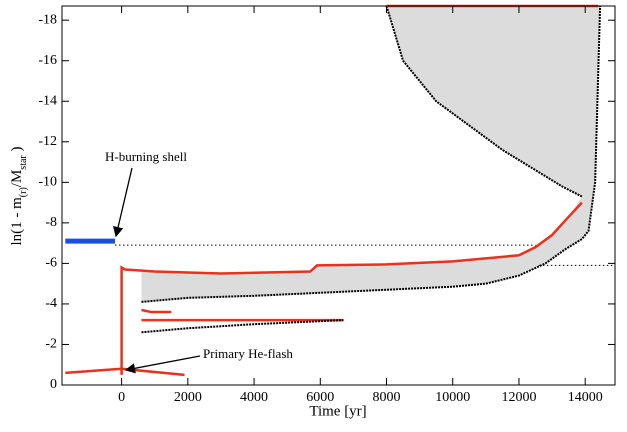 The height and width of the screenshot is (432, 627). What do you see at coordinates (320, 397) in the screenshot?
I see `x-tick-label: 6000` at bounding box center [320, 397].